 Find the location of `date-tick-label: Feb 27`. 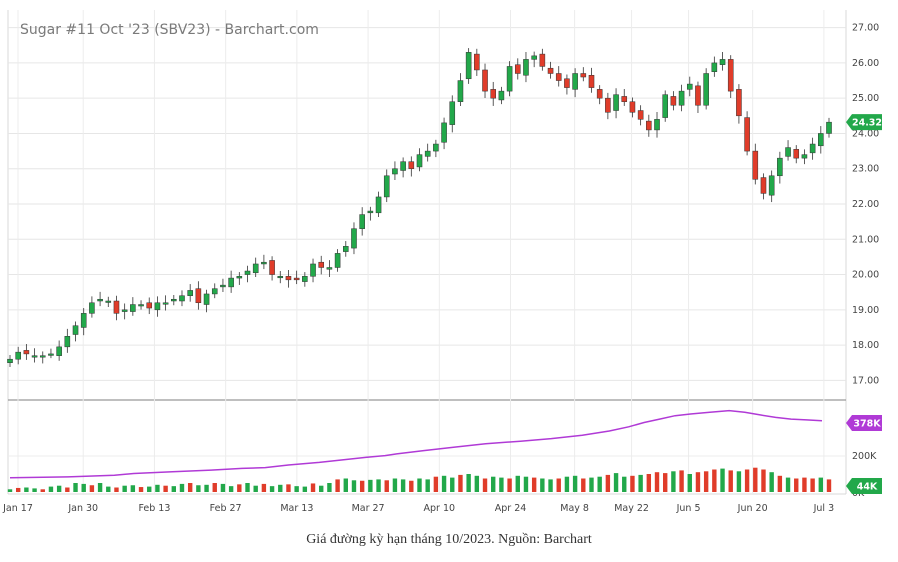

date-tick-label: Feb 27 is located at coordinates (226, 508).